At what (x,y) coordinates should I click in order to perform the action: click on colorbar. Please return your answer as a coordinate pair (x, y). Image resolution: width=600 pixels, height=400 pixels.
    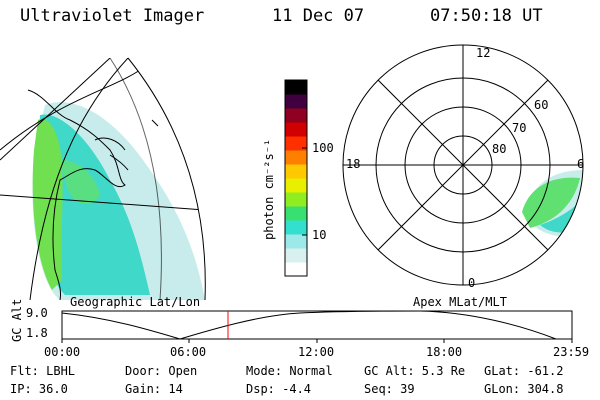
    Looking at the image, I should click on (296, 178).